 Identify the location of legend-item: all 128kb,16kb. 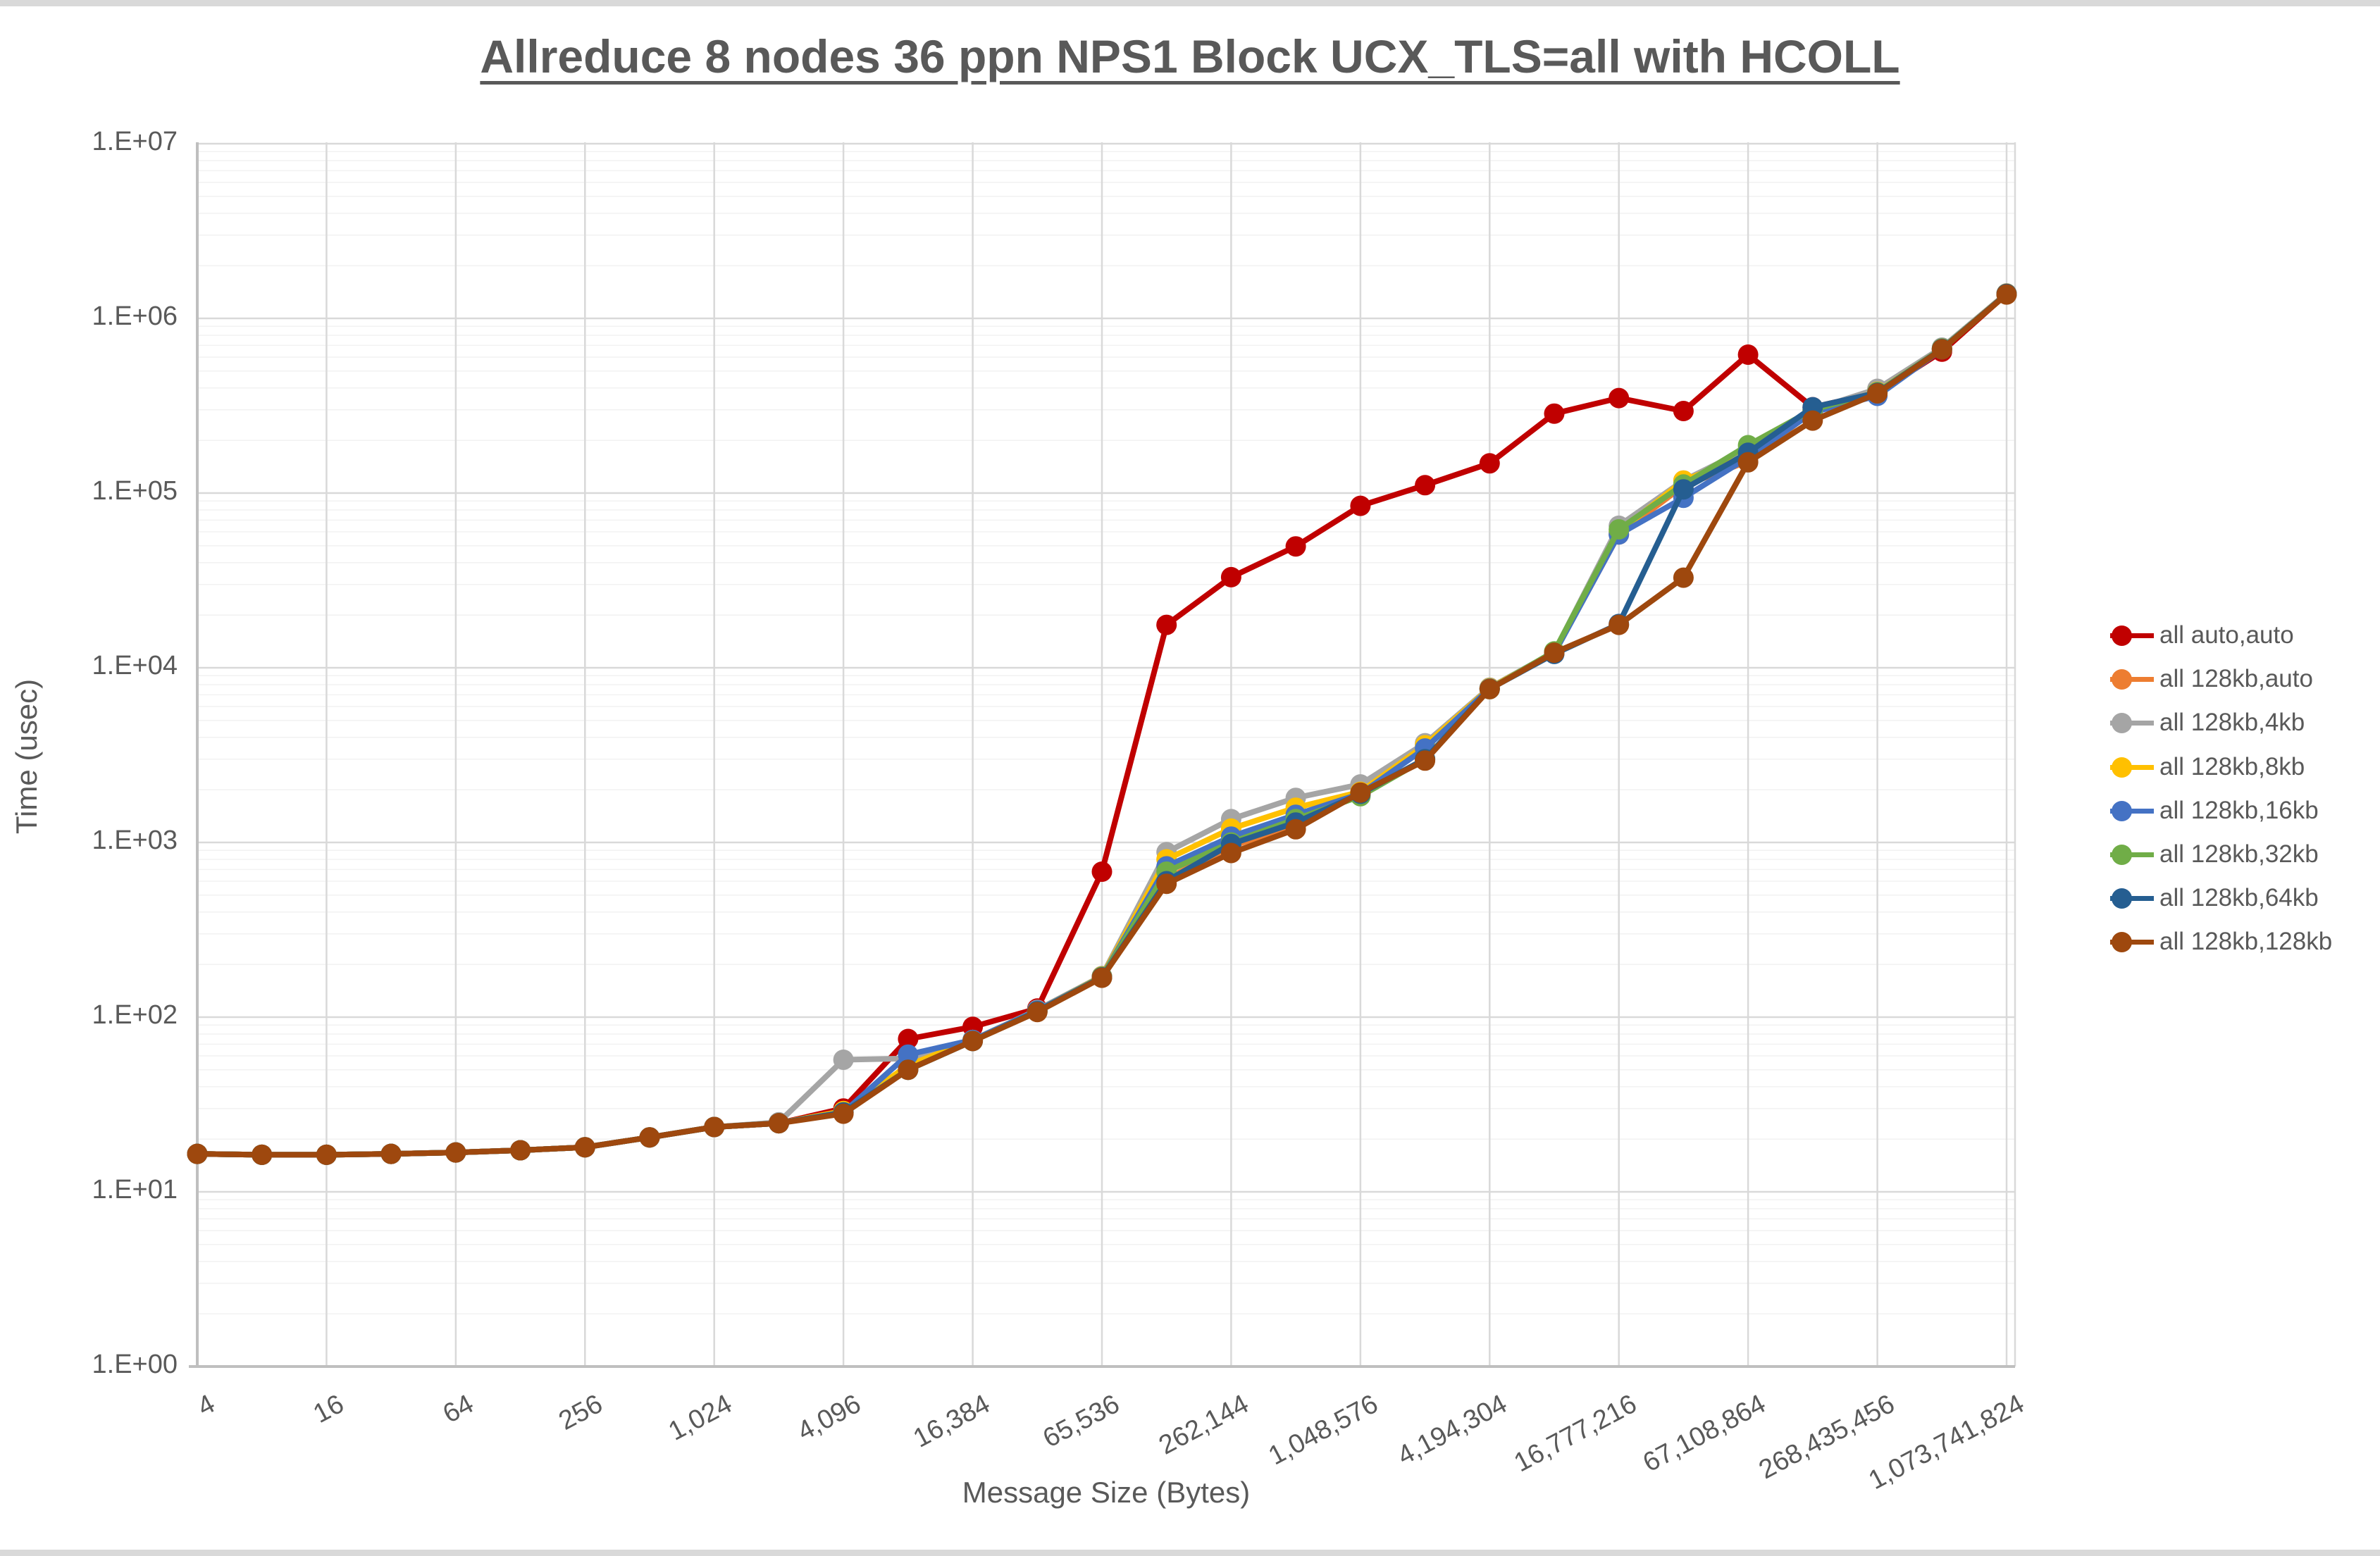
(2214, 811).